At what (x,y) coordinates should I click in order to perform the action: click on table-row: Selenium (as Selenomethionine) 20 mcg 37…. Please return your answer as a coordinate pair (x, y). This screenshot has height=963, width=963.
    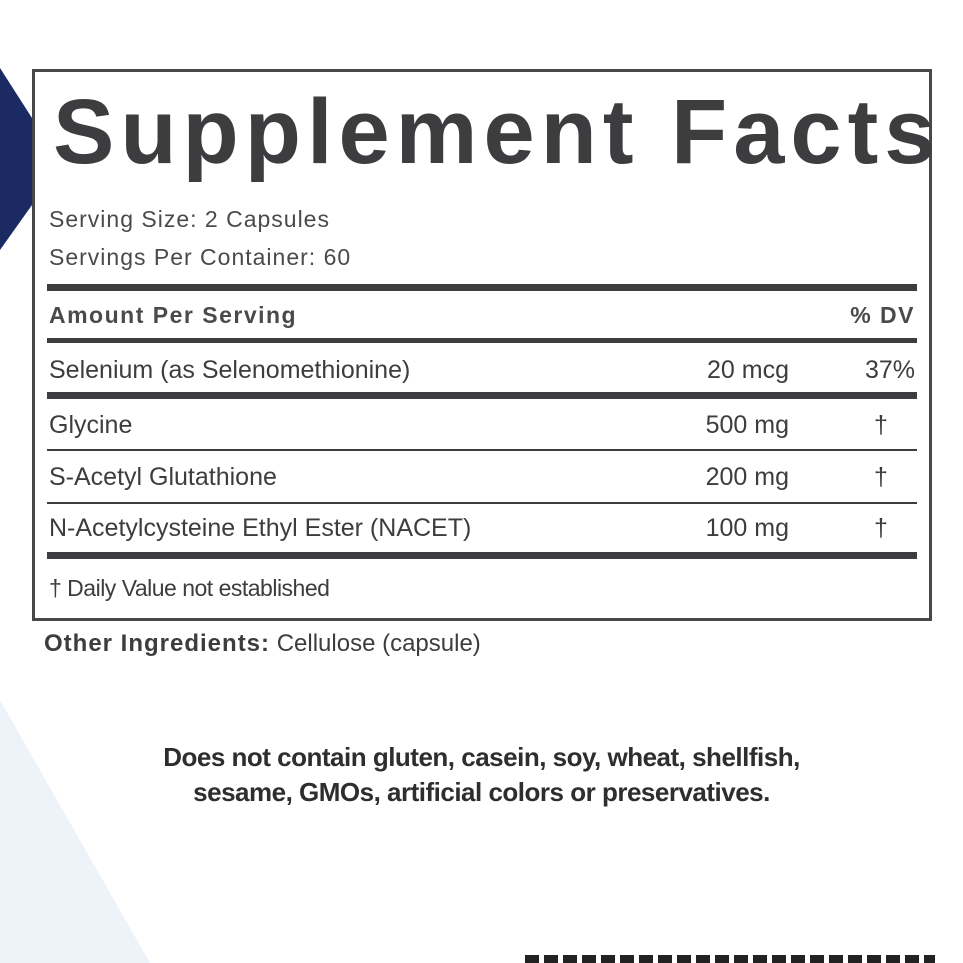
    Looking at the image, I should click on (482, 371).